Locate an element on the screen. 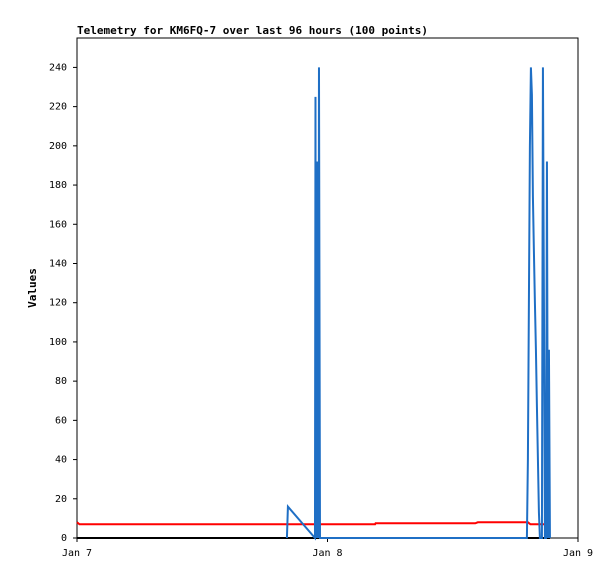  y-tick-label: 200 is located at coordinates (58, 146).